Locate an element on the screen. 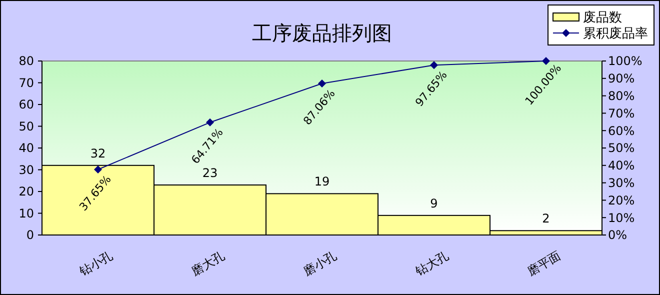 Image resolution: width=660 pixels, height=295 pixels. y-tick-label: 0 is located at coordinates (30, 235).